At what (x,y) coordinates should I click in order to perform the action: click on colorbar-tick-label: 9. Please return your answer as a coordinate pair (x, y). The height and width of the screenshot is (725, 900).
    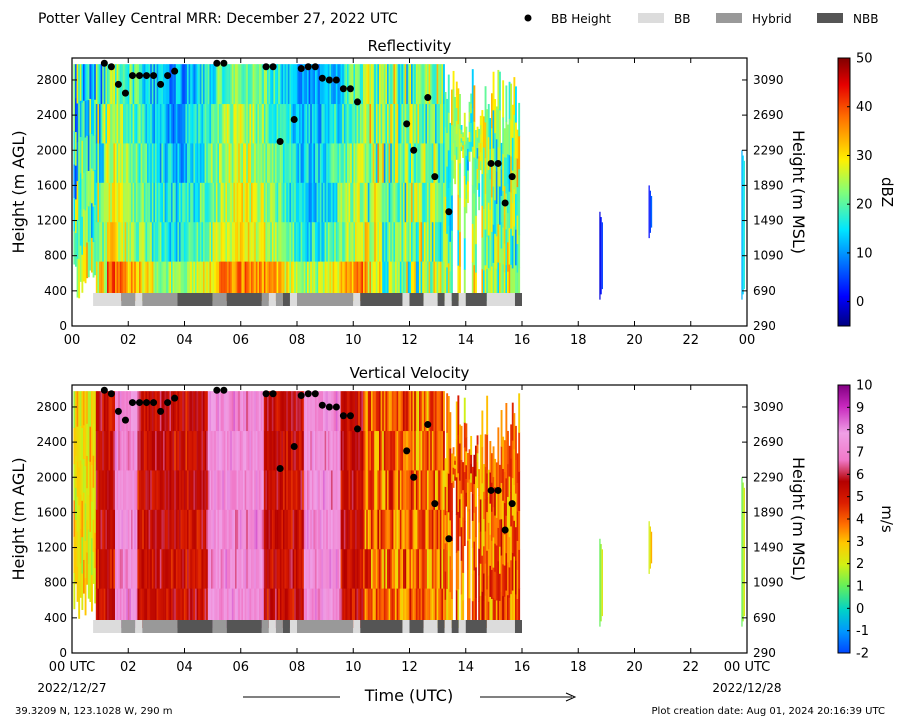
    Looking at the image, I should click on (860, 408).